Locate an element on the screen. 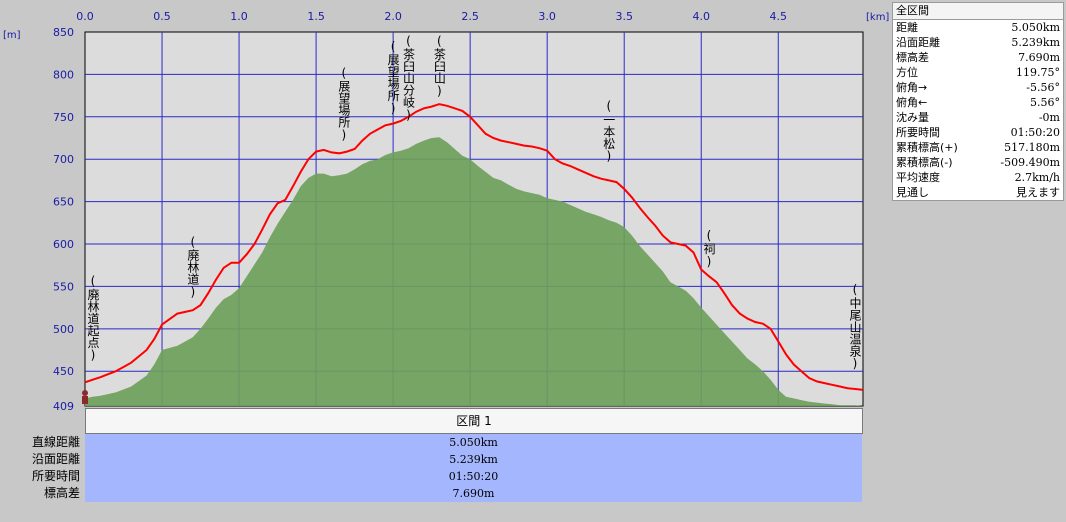 This screenshot has height=522, width=1066. summary-title: 全区間 is located at coordinates (978, 11).